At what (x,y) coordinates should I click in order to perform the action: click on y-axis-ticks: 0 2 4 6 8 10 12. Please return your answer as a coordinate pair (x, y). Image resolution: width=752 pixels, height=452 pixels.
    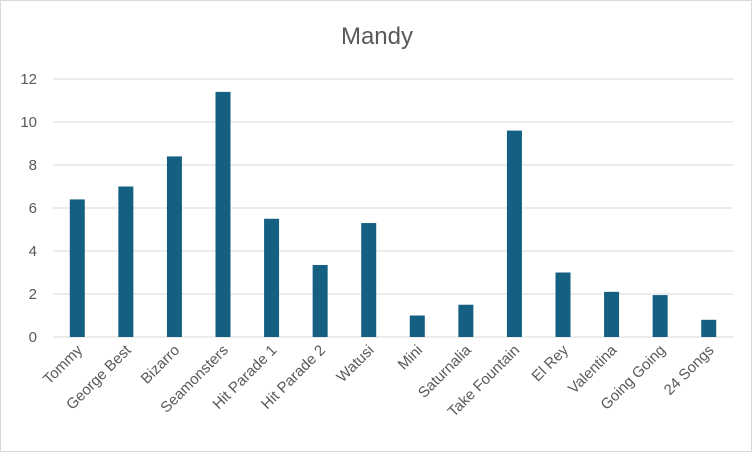
    Looking at the image, I should click on (28, 208).